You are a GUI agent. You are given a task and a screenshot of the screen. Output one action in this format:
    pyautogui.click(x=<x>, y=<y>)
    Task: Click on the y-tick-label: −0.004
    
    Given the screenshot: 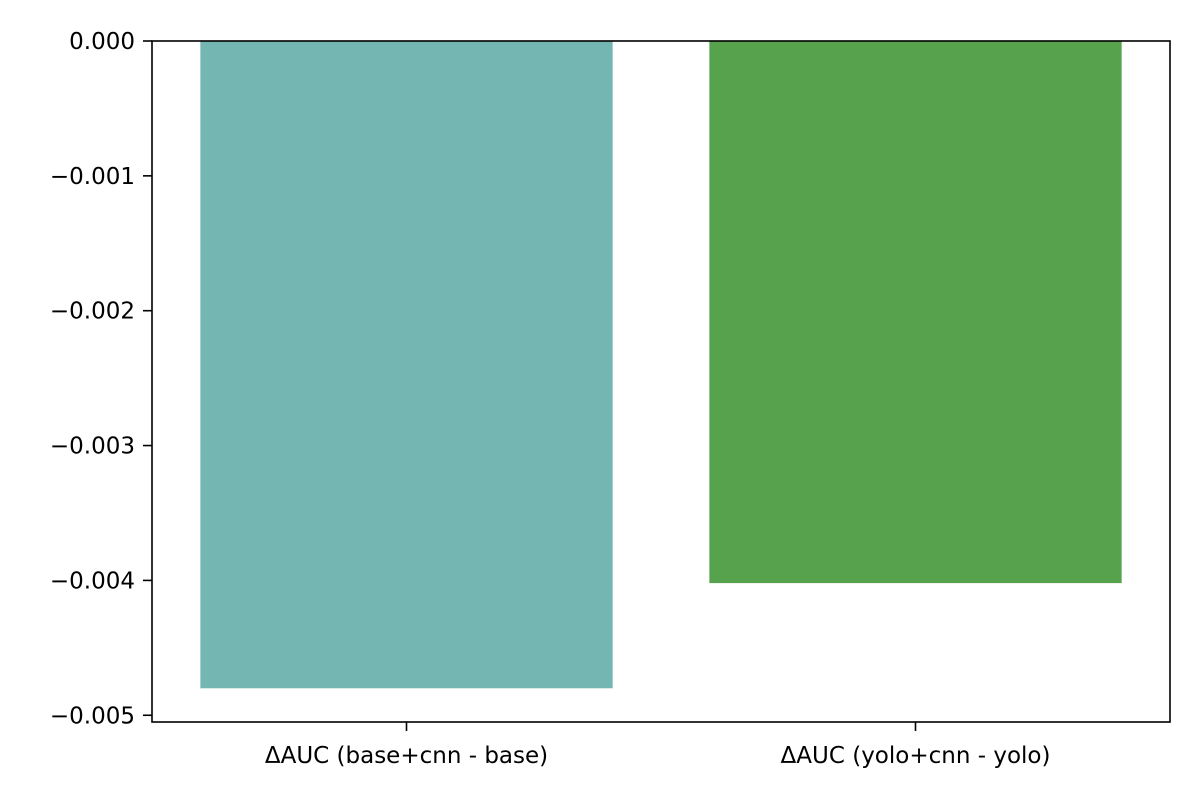 What is the action you would take?
    pyautogui.click(x=92, y=581)
    